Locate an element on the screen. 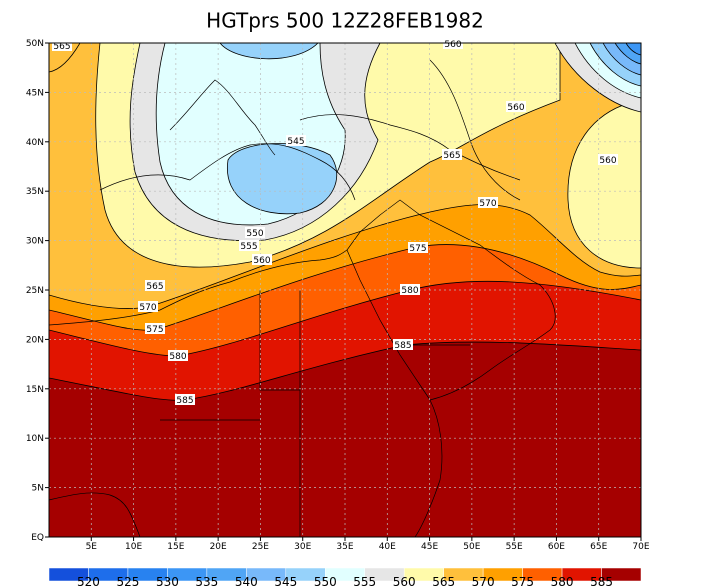 The width and height of the screenshot is (709, 587). lon-tick-label: 15E is located at coordinates (175, 547).